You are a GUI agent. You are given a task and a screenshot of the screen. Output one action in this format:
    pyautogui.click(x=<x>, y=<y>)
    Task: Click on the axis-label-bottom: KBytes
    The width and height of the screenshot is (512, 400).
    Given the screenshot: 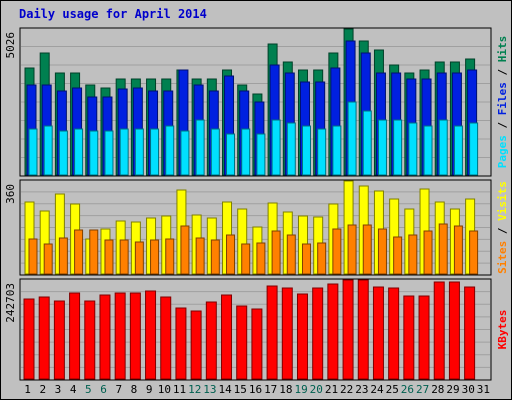 What is the action you would take?
    pyautogui.click(x=502, y=330)
    